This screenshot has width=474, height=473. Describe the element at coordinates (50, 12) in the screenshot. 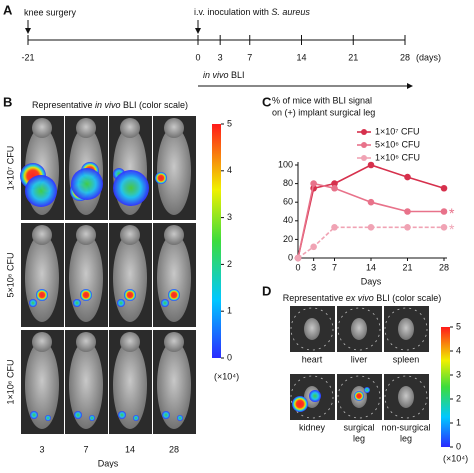

I see `event-label: knee surgery` at that location.